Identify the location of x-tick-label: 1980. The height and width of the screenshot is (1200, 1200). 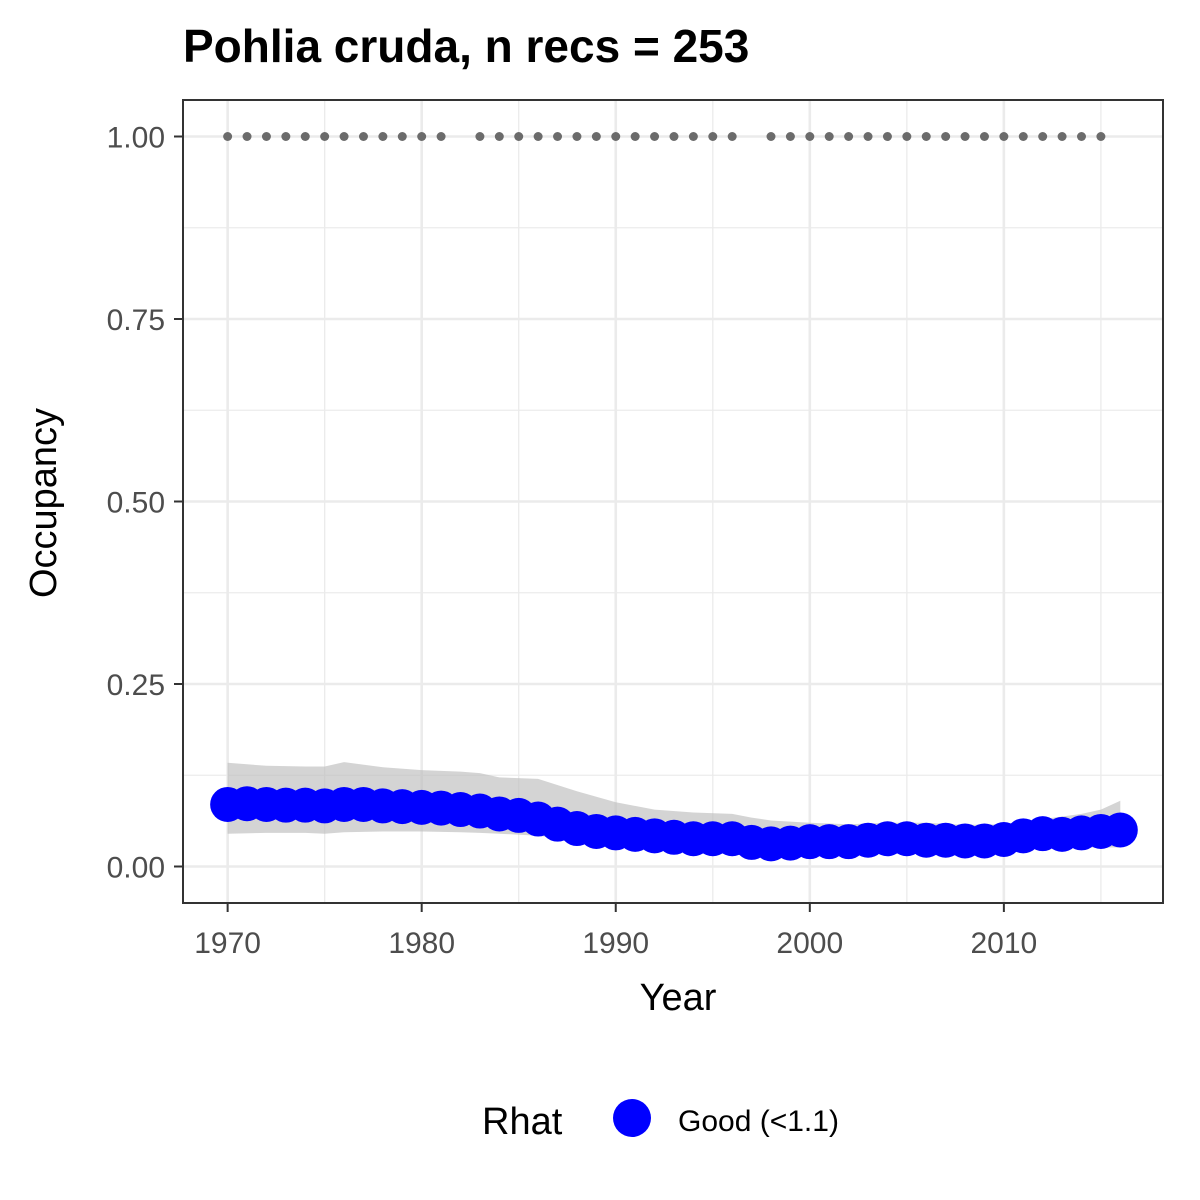
(421, 943).